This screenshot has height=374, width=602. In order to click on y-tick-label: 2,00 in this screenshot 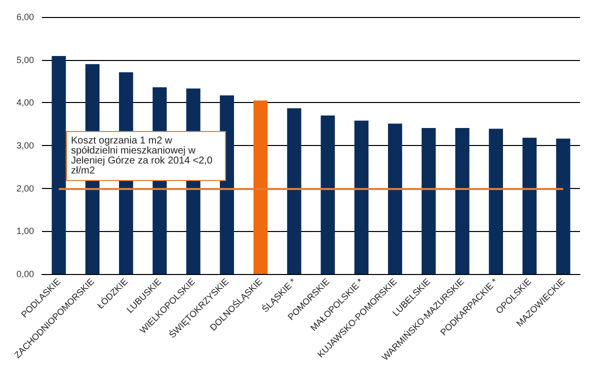, I will do `click(25, 188)`.